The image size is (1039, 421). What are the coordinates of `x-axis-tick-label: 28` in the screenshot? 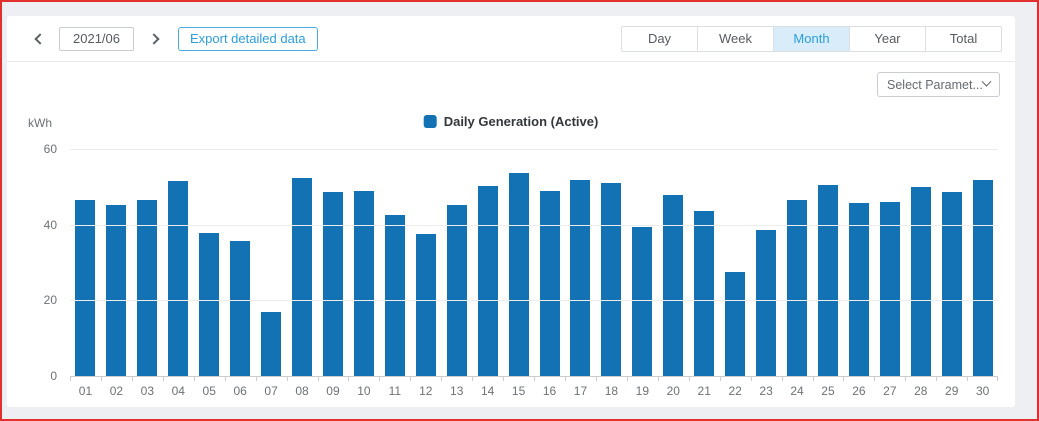 It's located at (920, 387).